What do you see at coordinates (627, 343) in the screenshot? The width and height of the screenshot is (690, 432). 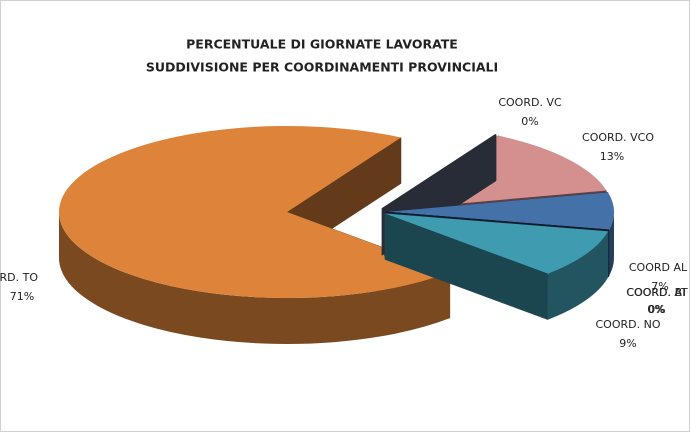 I see `data-label-value: 9%` at bounding box center [627, 343].